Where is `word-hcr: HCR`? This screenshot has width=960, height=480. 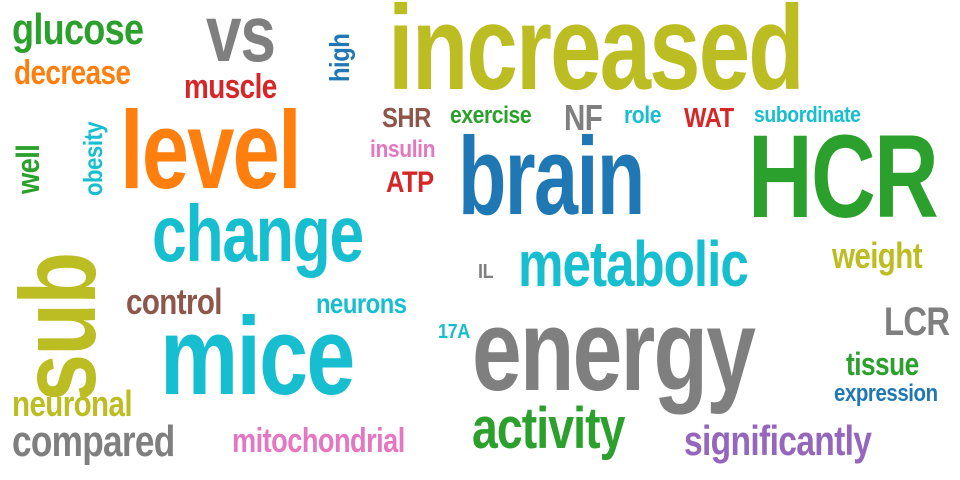 word-hcr: HCR is located at coordinates (843, 177).